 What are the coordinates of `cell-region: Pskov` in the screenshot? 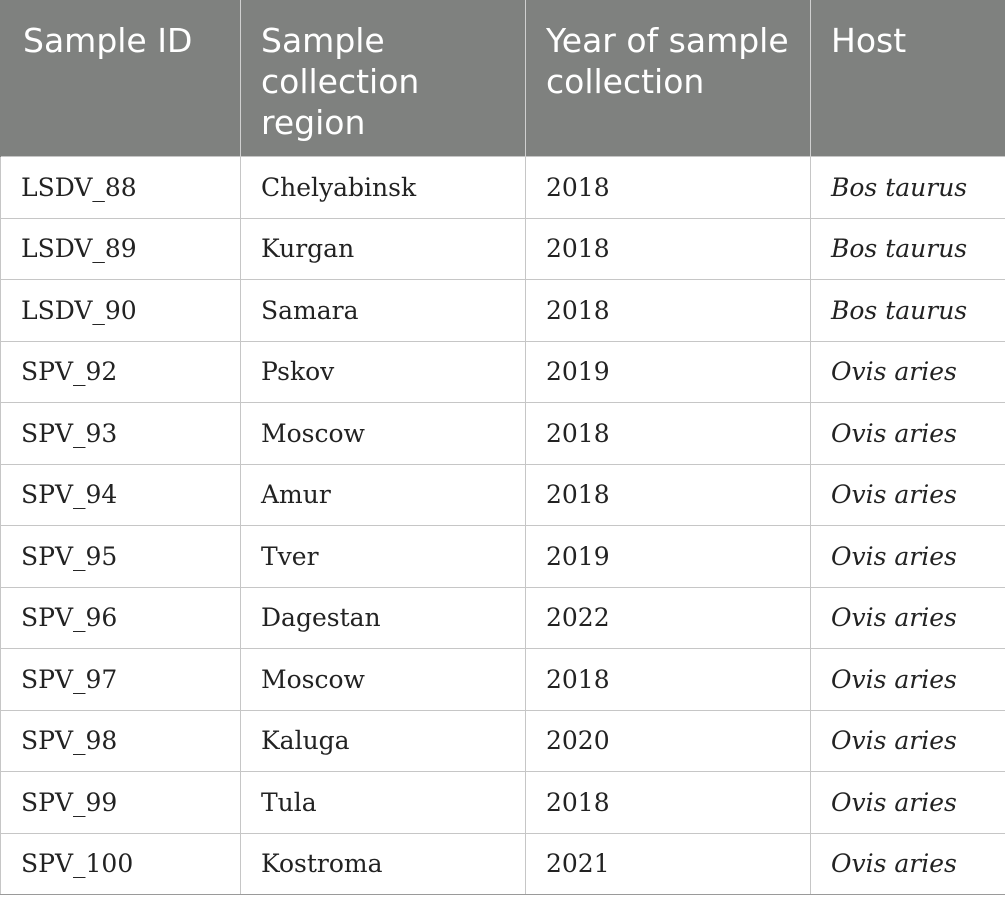 It's located at (383, 371).